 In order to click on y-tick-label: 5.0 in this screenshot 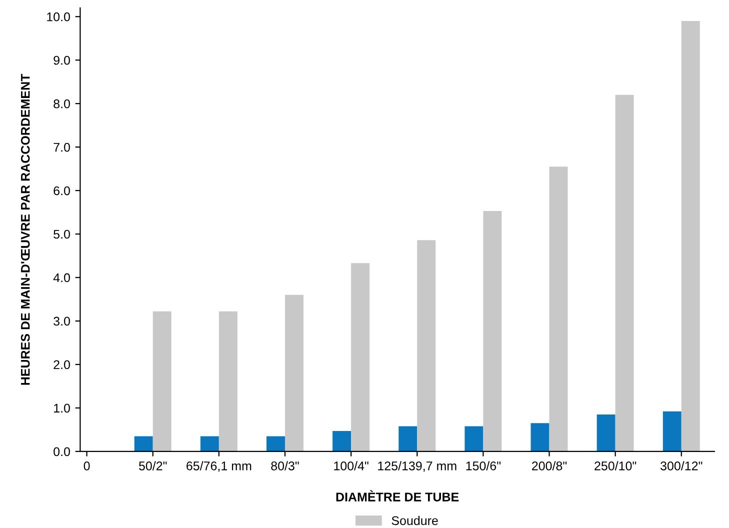, I will do `click(62, 234)`.